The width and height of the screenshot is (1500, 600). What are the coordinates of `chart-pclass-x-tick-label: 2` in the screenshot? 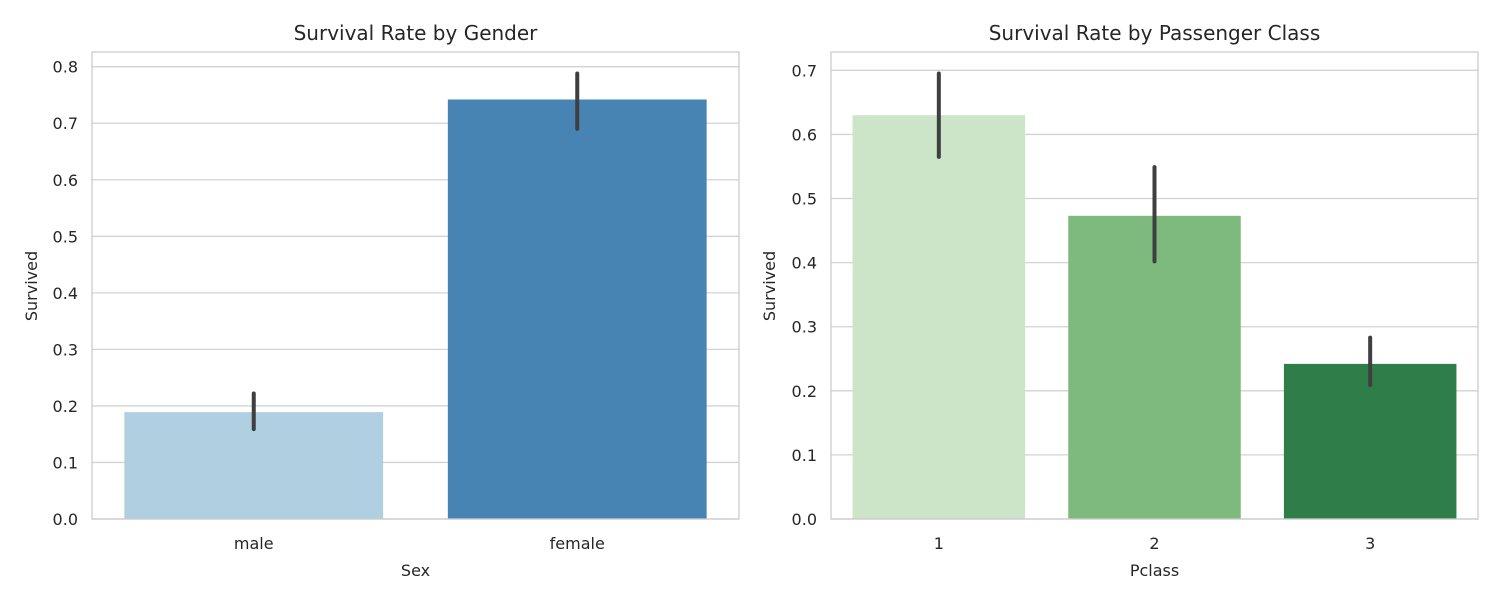 It's located at (1154, 543).